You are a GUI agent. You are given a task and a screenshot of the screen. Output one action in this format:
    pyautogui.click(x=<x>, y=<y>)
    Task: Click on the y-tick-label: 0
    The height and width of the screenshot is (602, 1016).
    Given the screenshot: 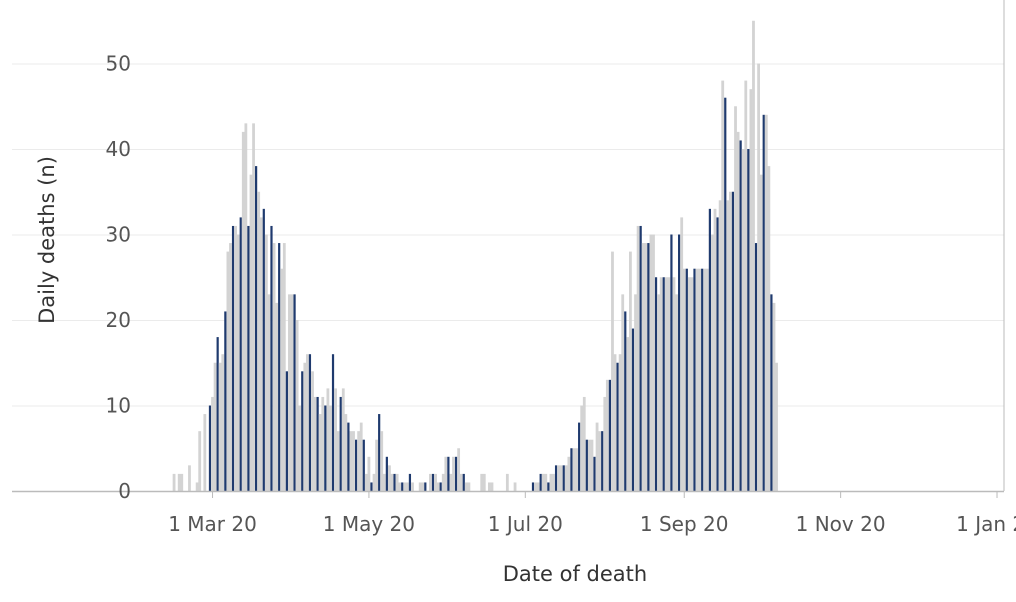 What is the action you would take?
    pyautogui.click(x=124, y=491)
    